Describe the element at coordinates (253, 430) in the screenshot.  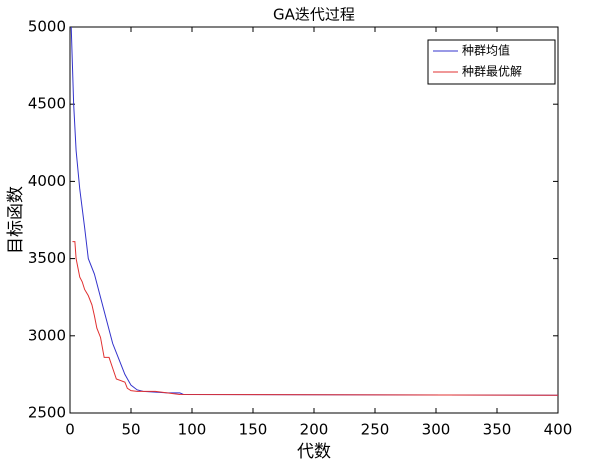
I see `x-tick-label: 150` at that location.